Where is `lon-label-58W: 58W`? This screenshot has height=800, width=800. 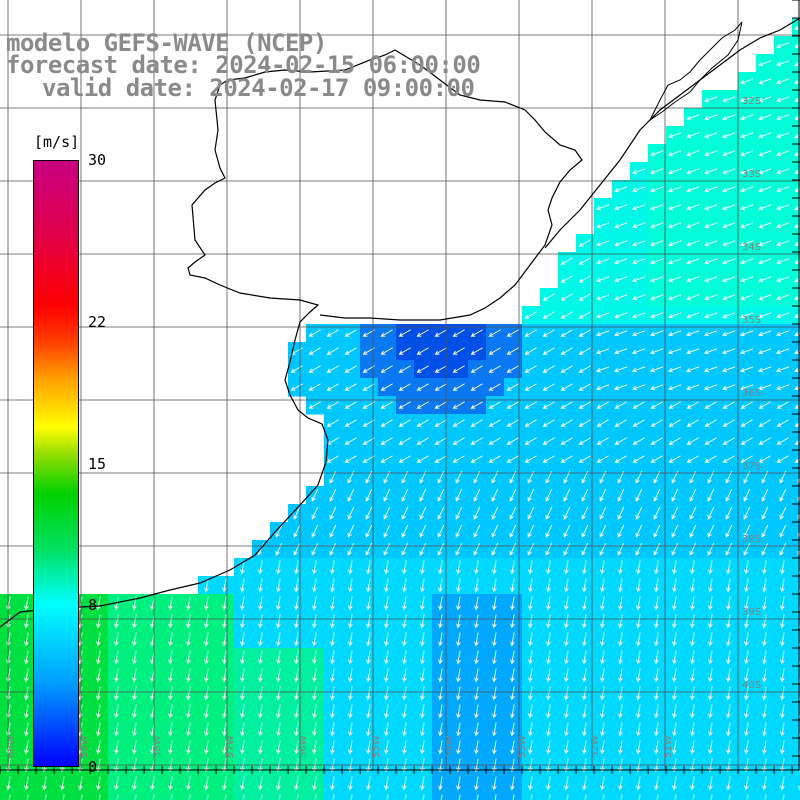 lon-label-58W: 58W is located at coordinates (157, 746).